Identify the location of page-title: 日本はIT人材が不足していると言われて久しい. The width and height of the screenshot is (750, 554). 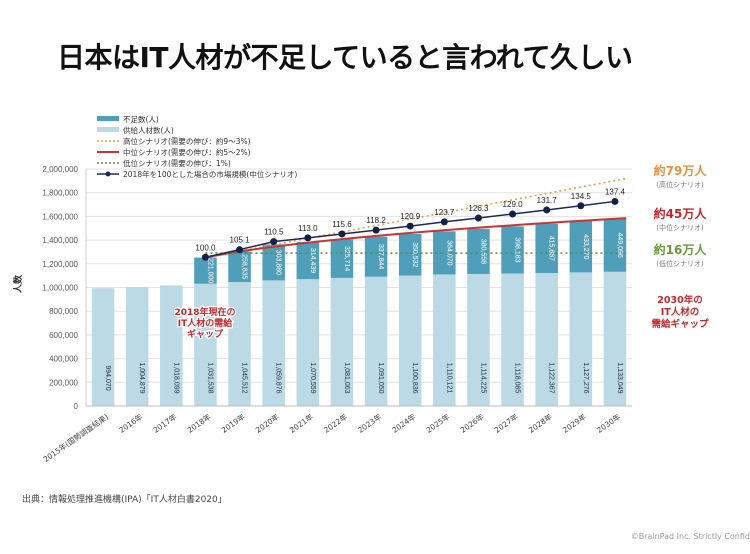
(345, 57).